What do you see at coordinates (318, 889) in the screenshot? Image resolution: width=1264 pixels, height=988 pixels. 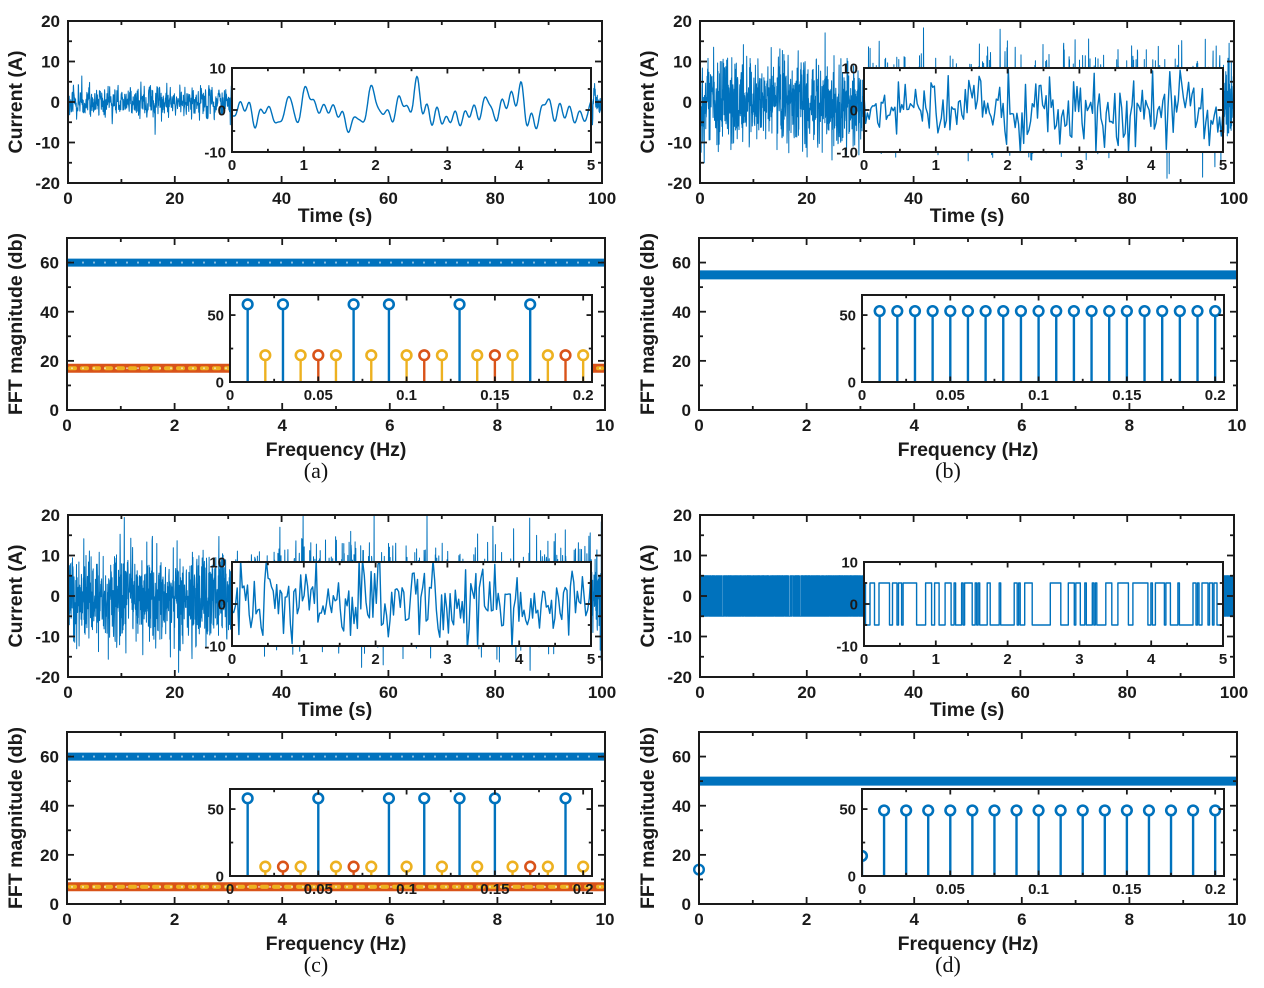 I see `svg-text: 0.05` at bounding box center [318, 889].